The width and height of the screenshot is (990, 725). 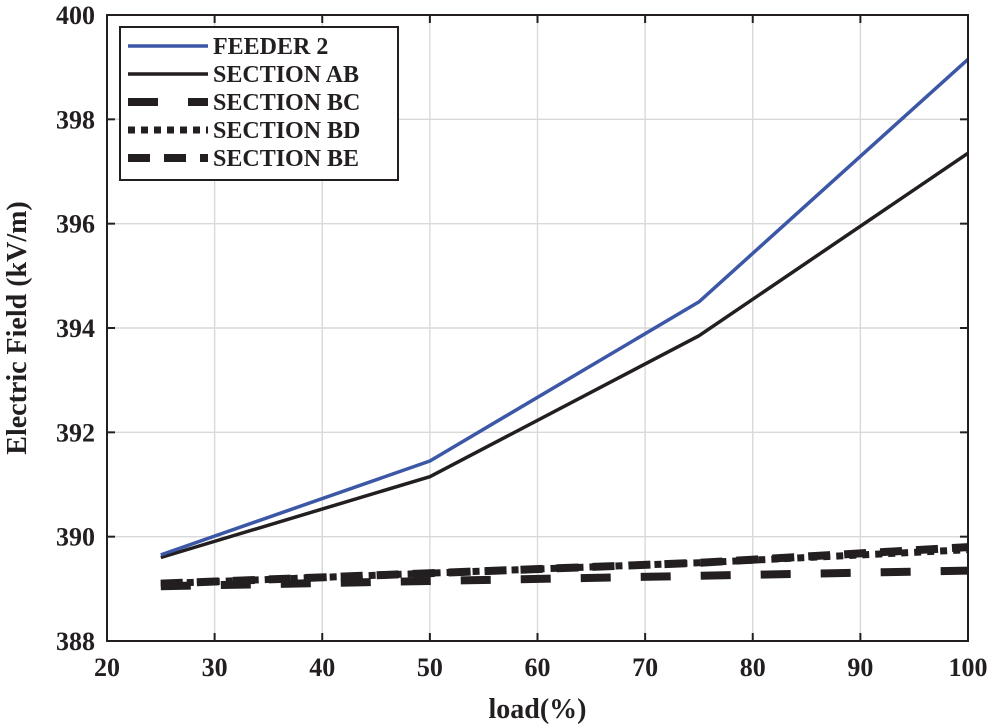 What do you see at coordinates (286, 103) in the screenshot?
I see `legend-label: SECTION BC` at bounding box center [286, 103].